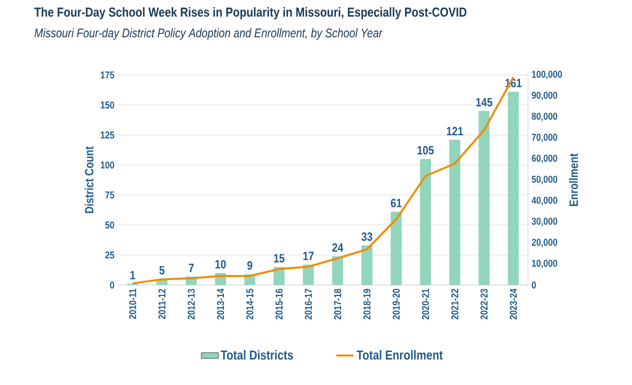 The height and width of the screenshot is (385, 632). What do you see at coordinates (107, 75) in the screenshot?
I see `y-tick-label: 175` at bounding box center [107, 75].